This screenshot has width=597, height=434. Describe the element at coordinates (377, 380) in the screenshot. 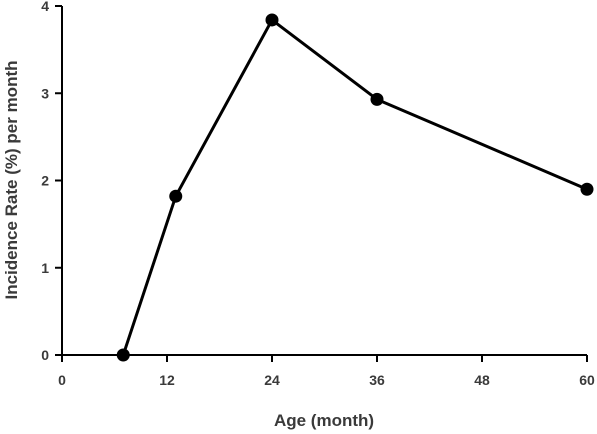

I see `x-tick-label: 36` at that location.